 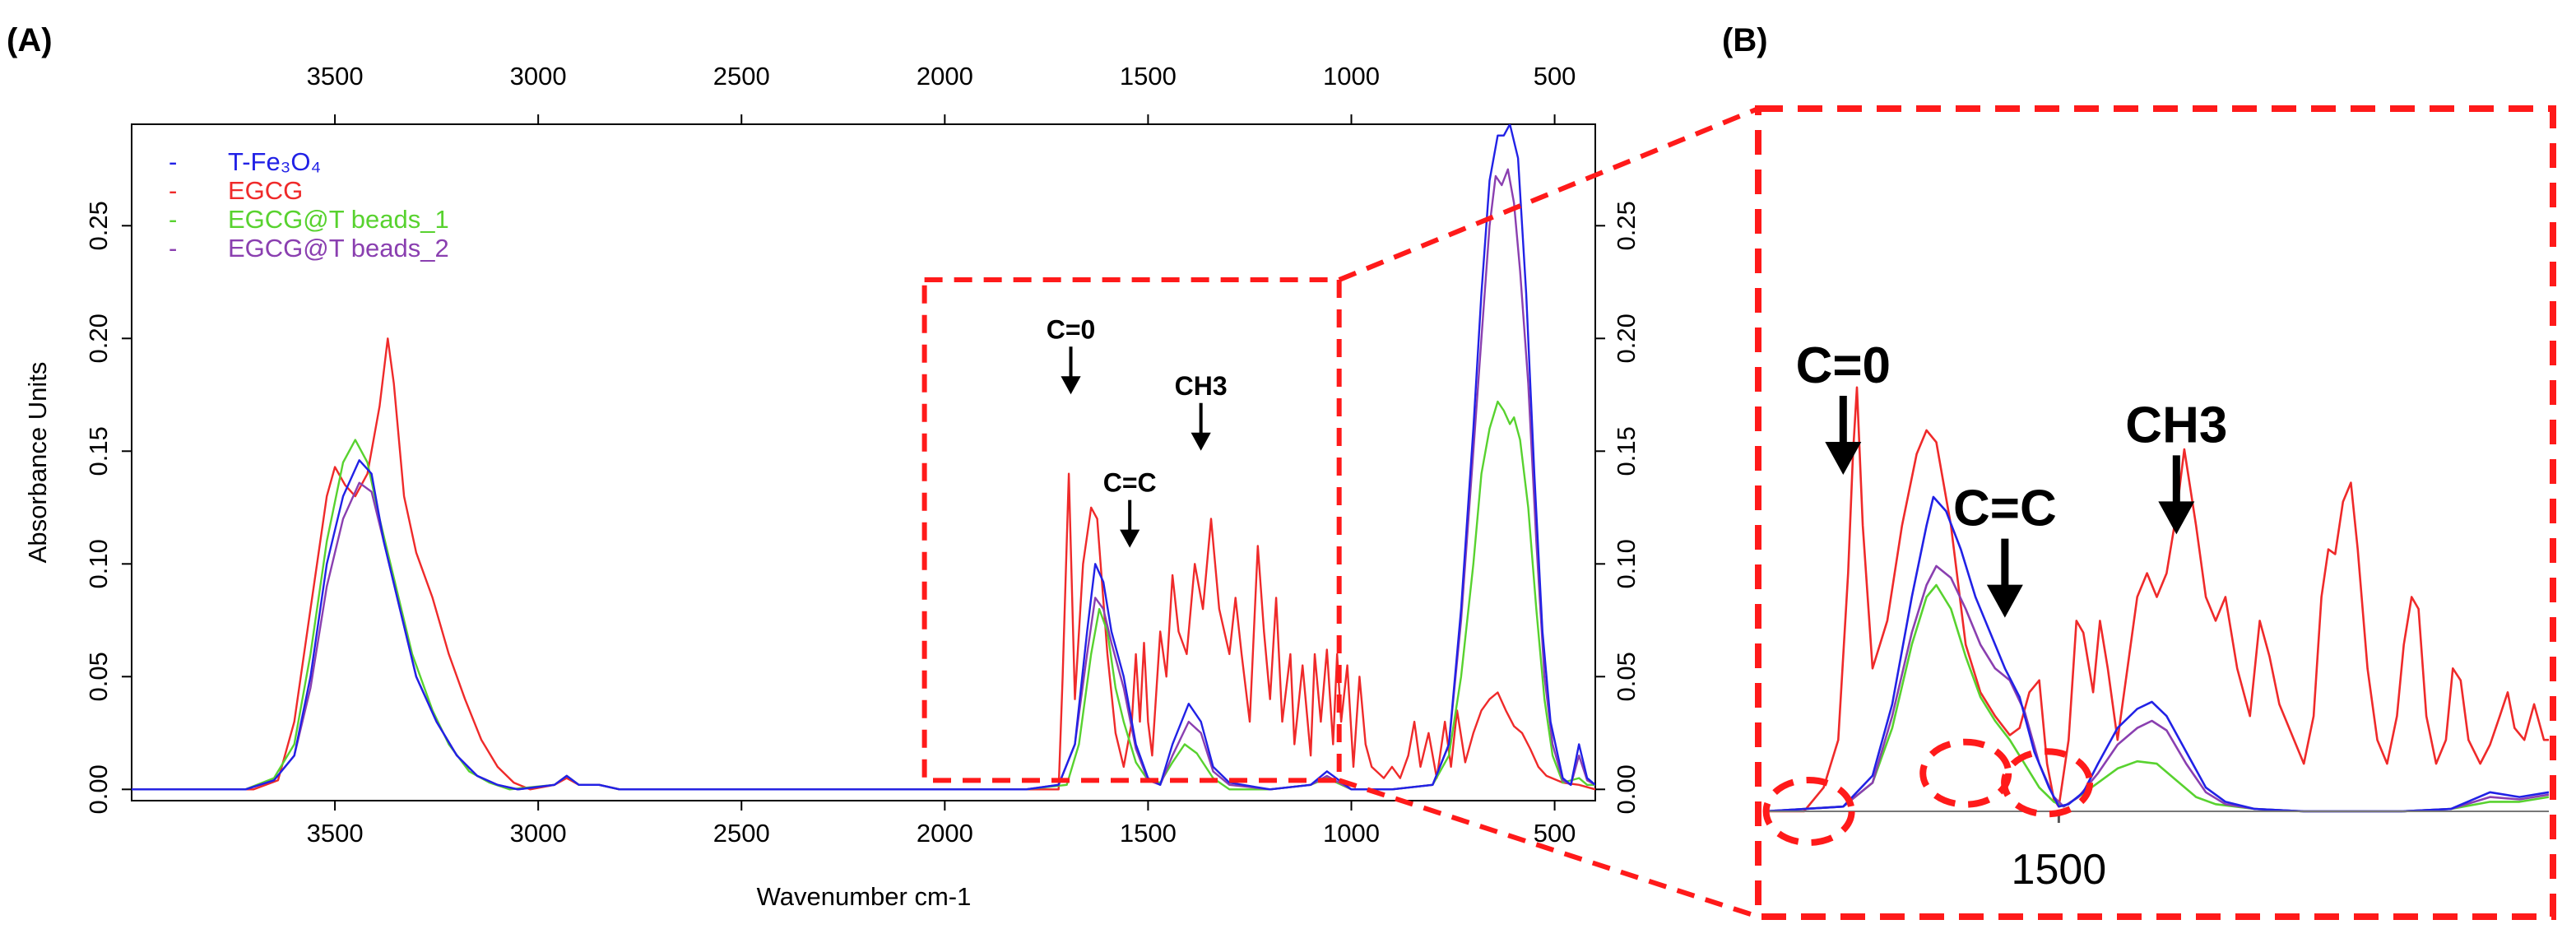 I want to click on panel-a-x-axis-bottom: 3500 3000 2500 2000 1500 1000 500, so click(x=941, y=824).